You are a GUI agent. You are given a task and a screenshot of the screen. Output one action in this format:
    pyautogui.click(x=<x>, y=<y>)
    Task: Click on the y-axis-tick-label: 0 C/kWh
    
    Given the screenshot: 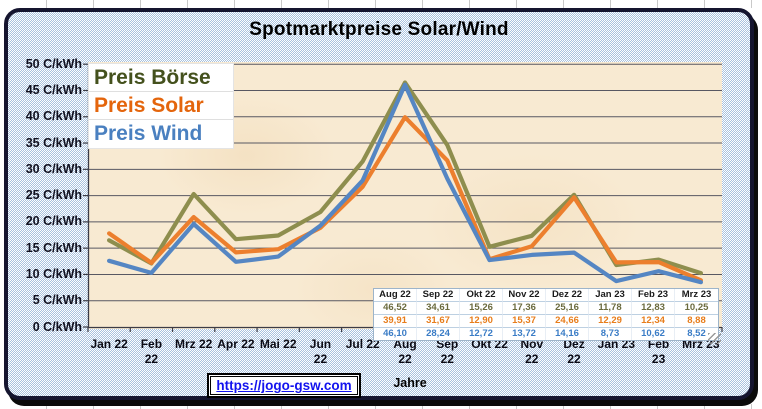 What is the action you would take?
    pyautogui.click(x=57, y=326)
    